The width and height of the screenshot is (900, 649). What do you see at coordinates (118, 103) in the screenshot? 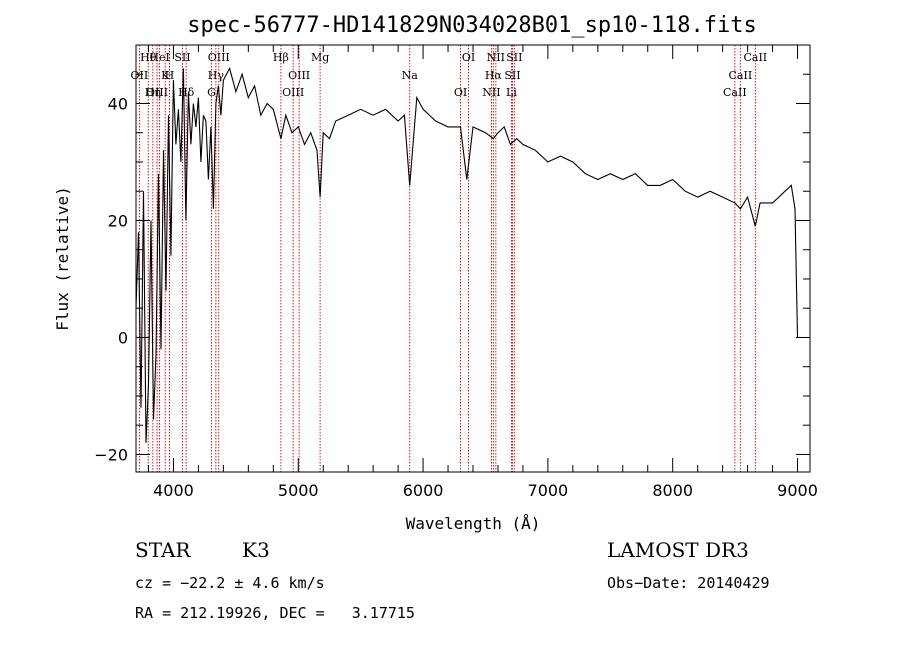
I see `y-tick-label: 40` at bounding box center [118, 103].